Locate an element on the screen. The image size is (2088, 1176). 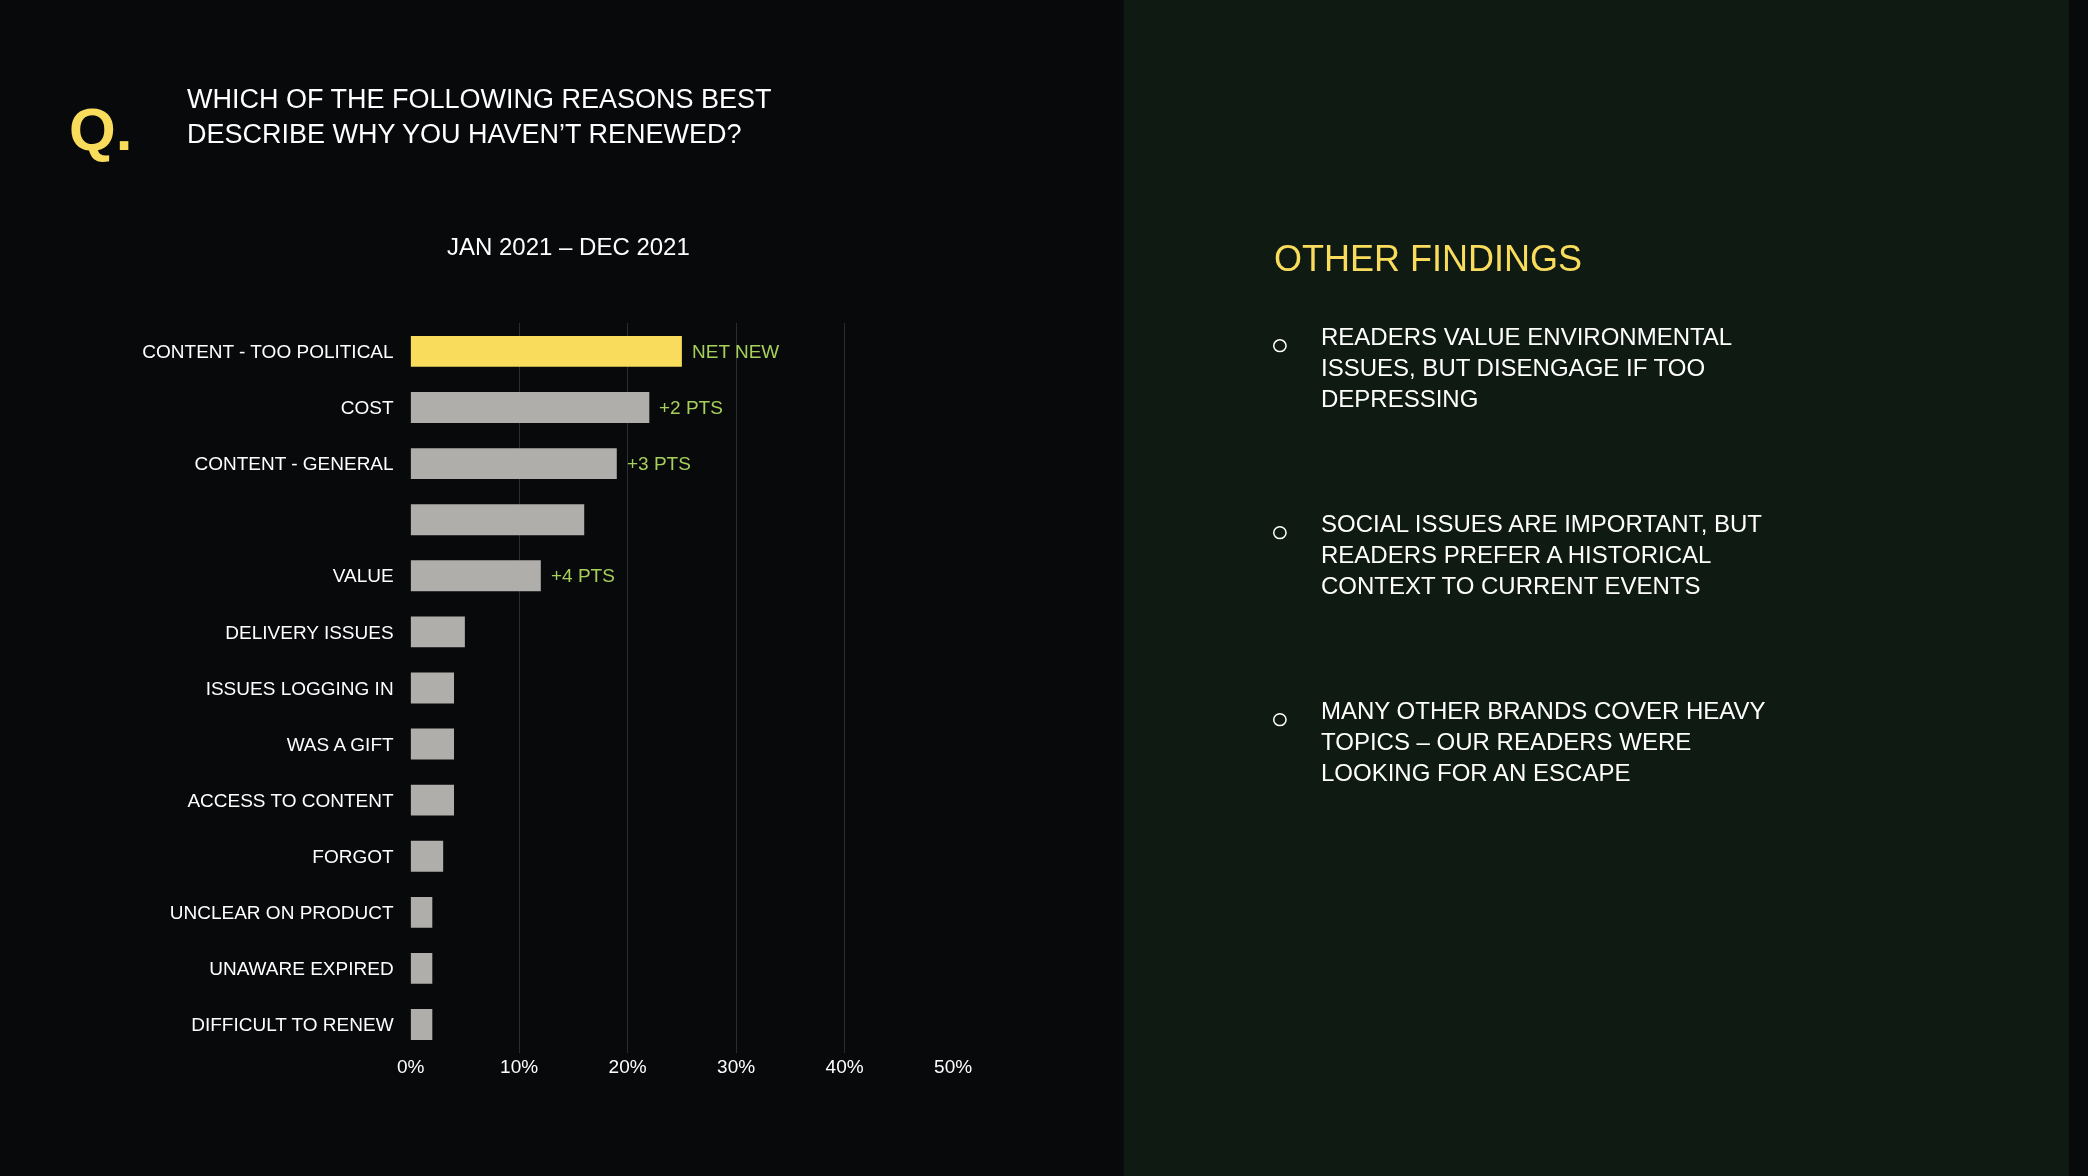
x-tick-label: 50% is located at coordinates (953, 1066).